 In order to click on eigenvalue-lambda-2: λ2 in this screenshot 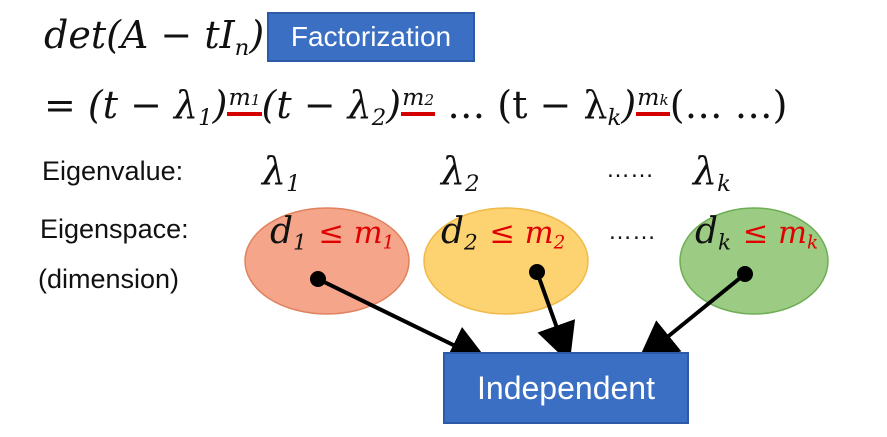, I will do `click(460, 173)`.